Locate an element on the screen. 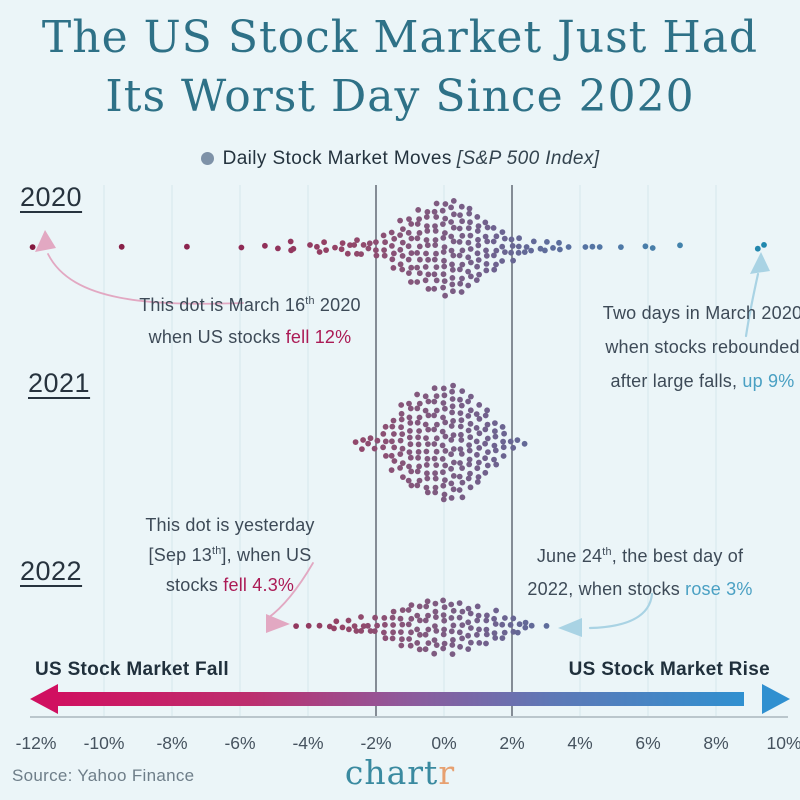 This screenshot has height=800, width=800. title-line-1: The US Stock Market Just Had is located at coordinates (400, 37).